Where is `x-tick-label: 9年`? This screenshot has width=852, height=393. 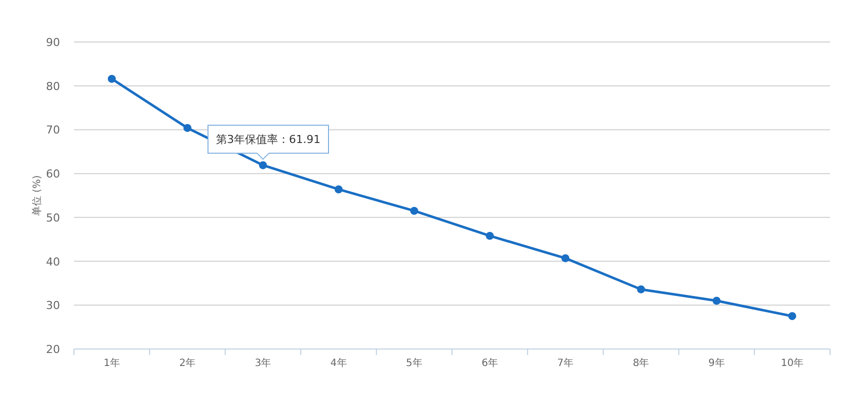
x-tick-label: 9年 is located at coordinates (716, 363).